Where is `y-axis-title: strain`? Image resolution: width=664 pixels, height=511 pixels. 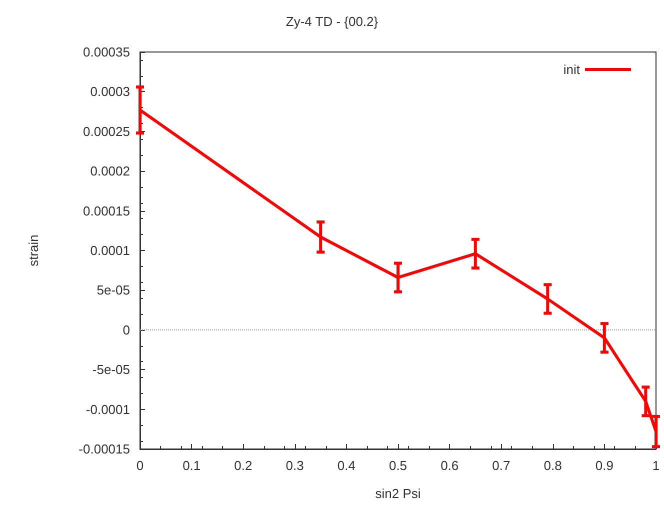 y-axis-title: strain is located at coordinates (33, 250).